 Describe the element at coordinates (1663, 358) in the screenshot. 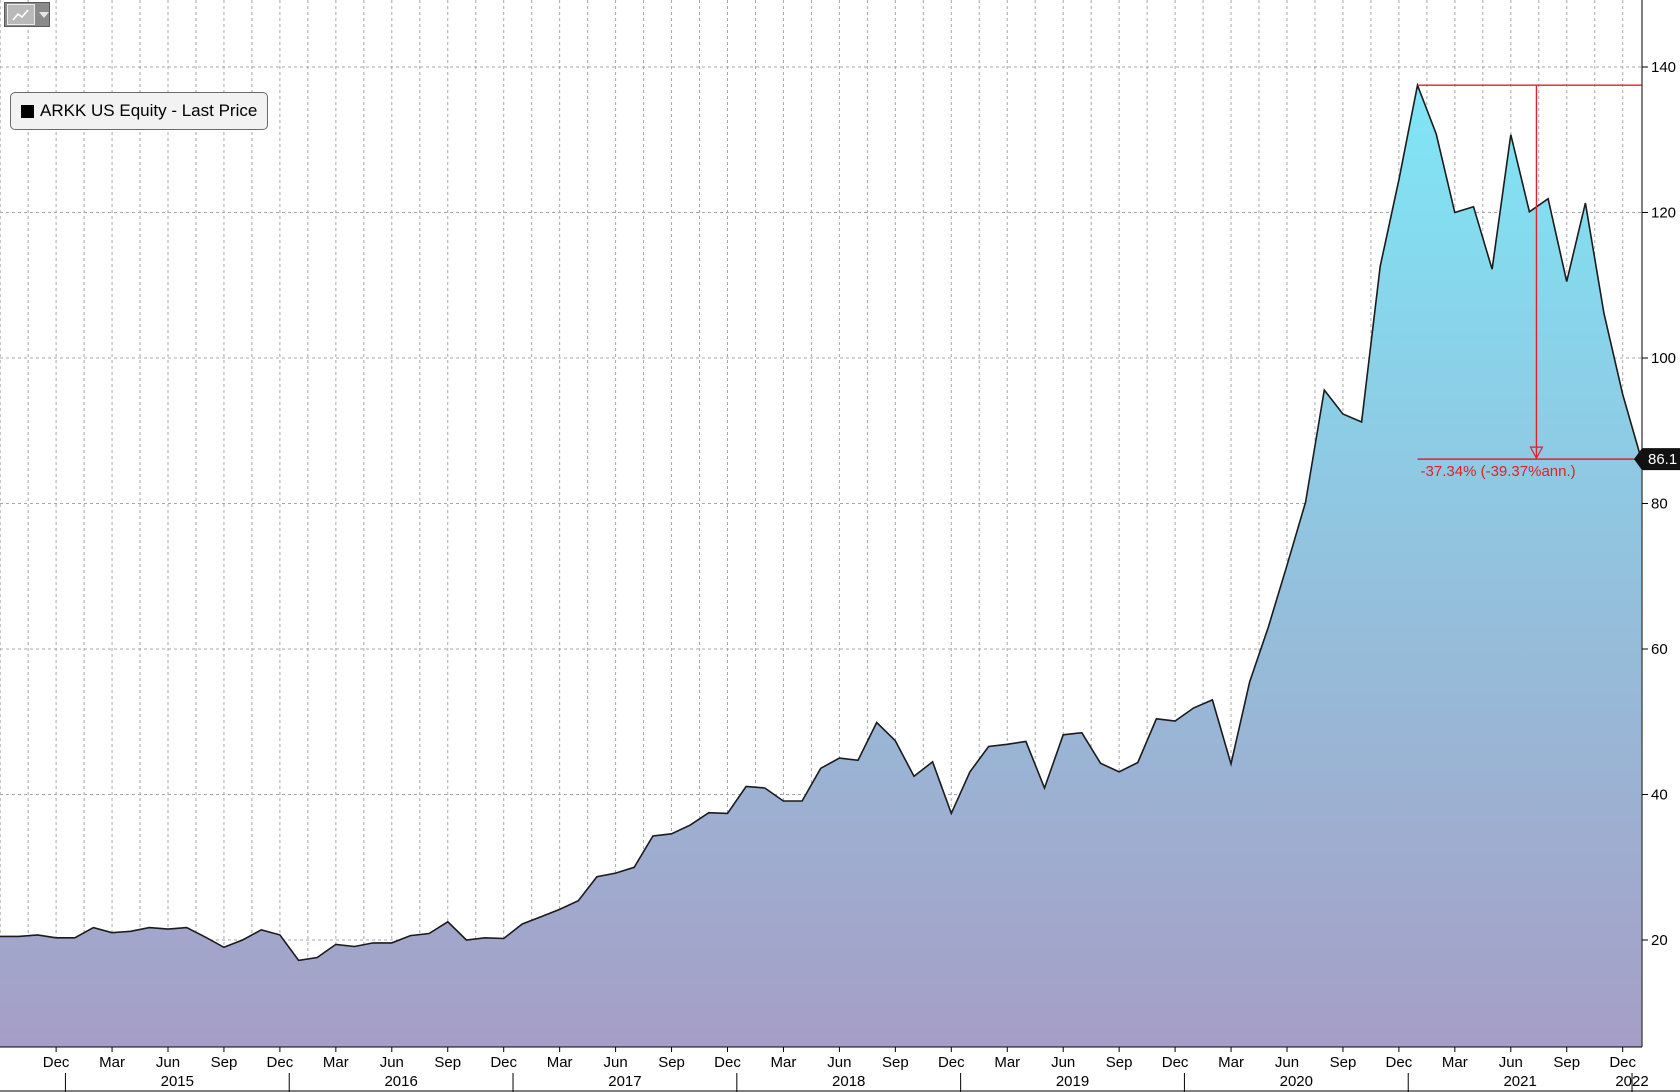

I see `y-tick-label: 100` at that location.